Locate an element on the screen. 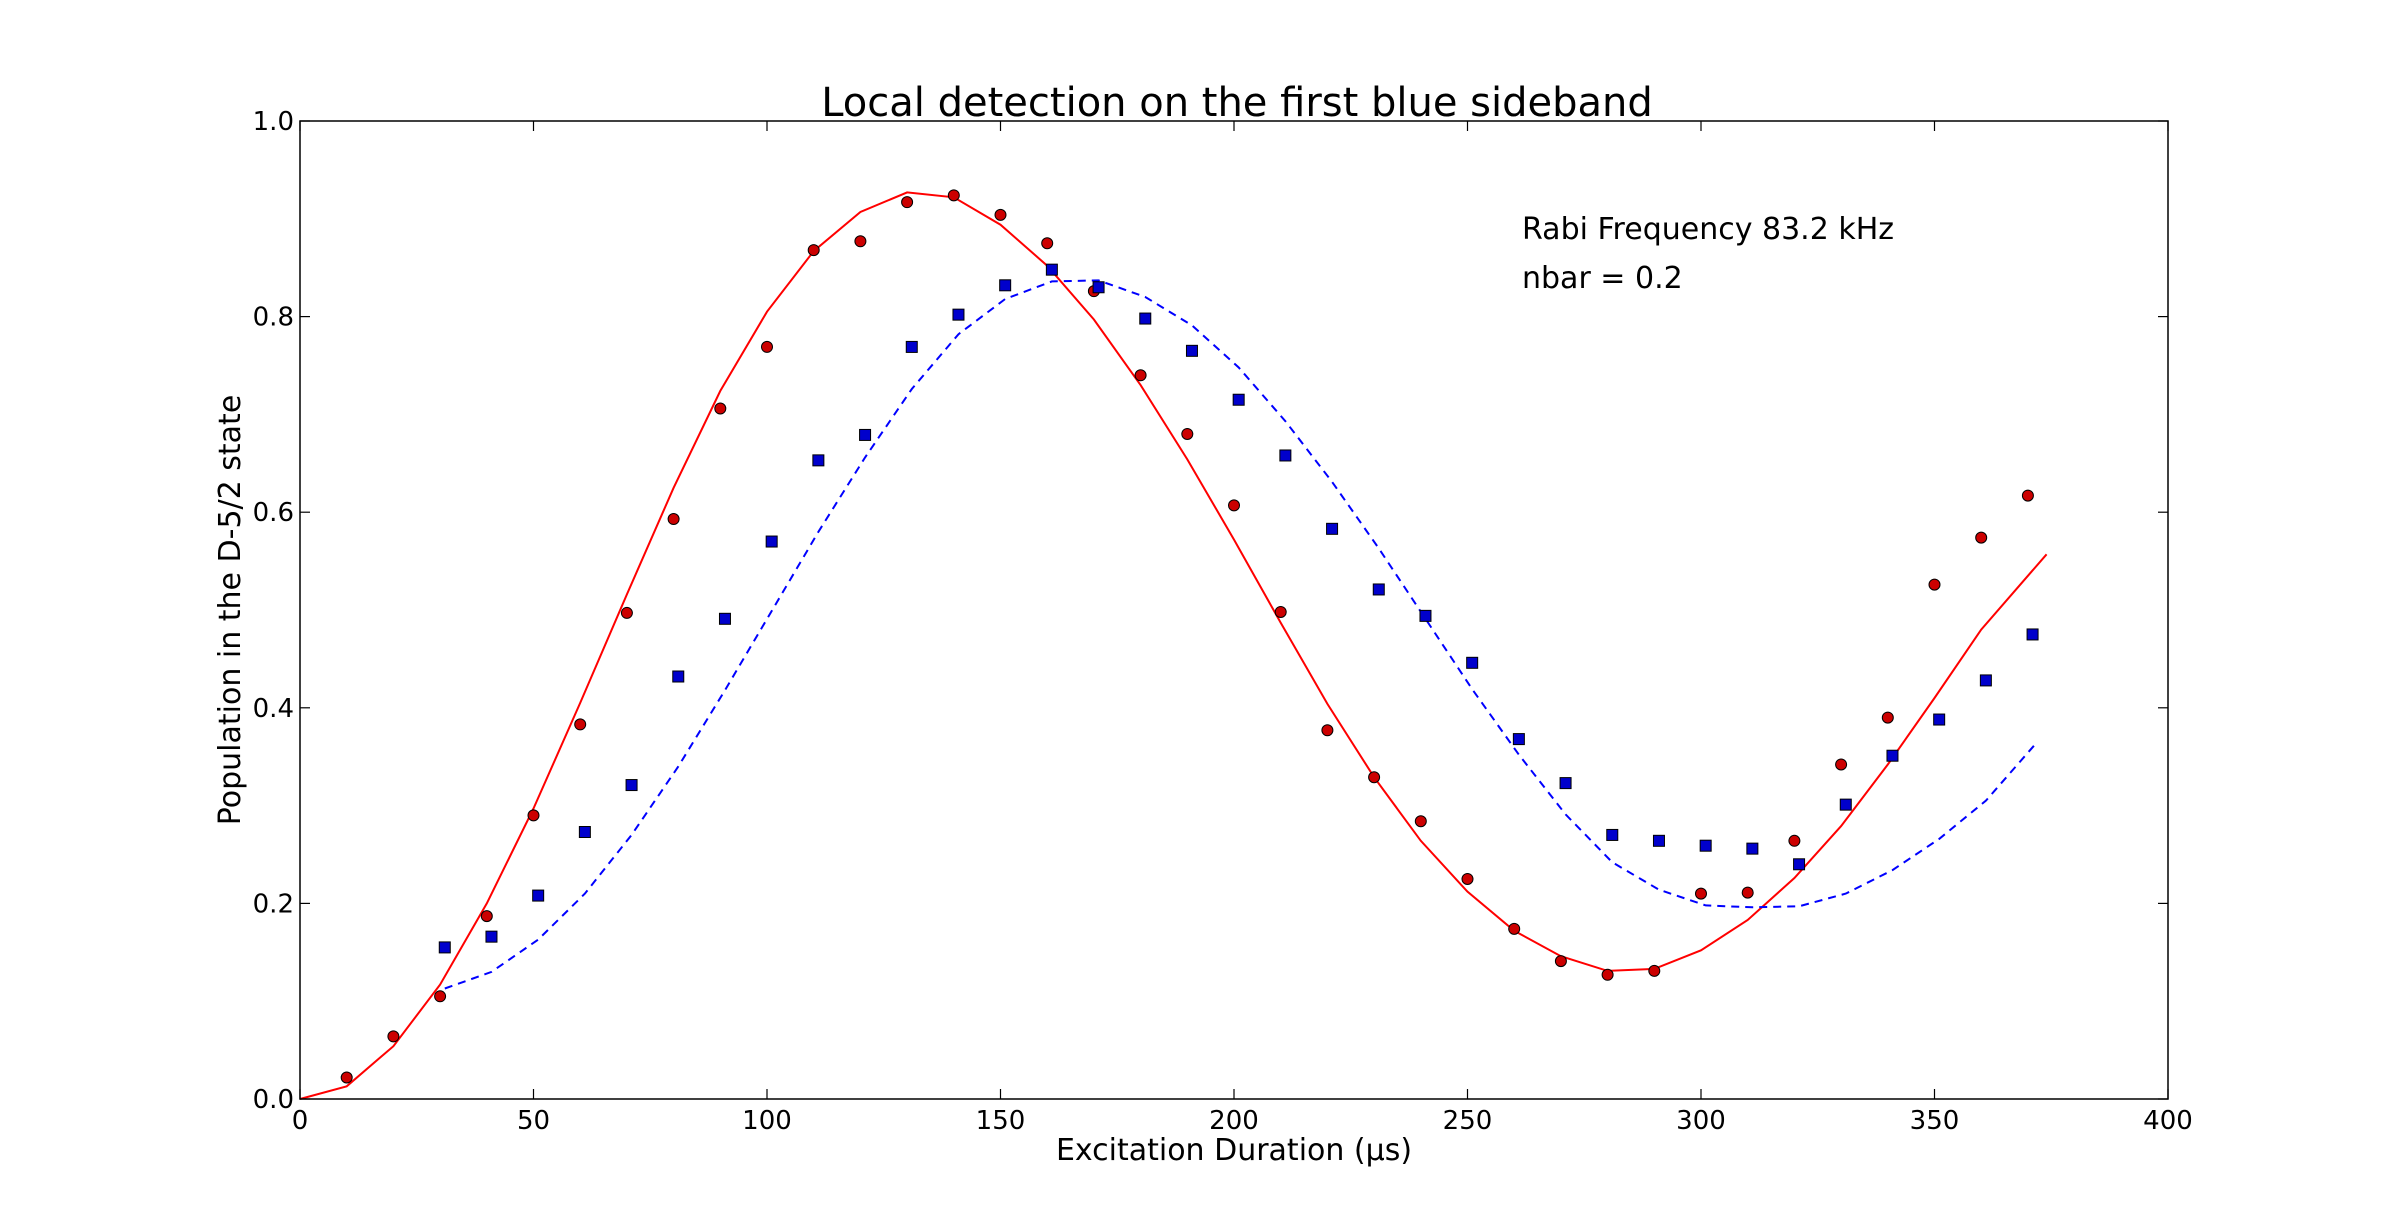 This screenshot has width=2400, height=1220. x-tick-label: 150 is located at coordinates (1001, 1121).